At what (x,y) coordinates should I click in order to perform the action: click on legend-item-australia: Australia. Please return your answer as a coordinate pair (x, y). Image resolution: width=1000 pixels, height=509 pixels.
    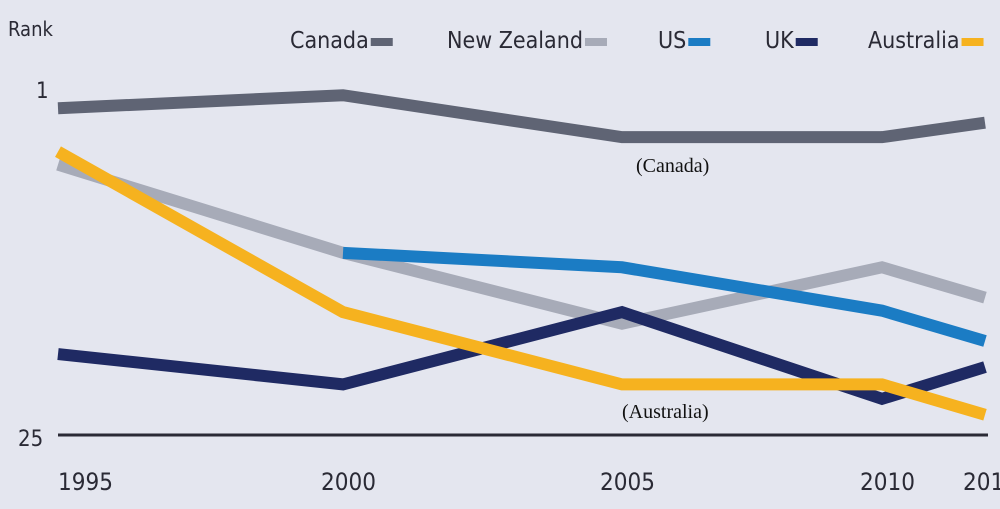
    Looking at the image, I should click on (926, 41).